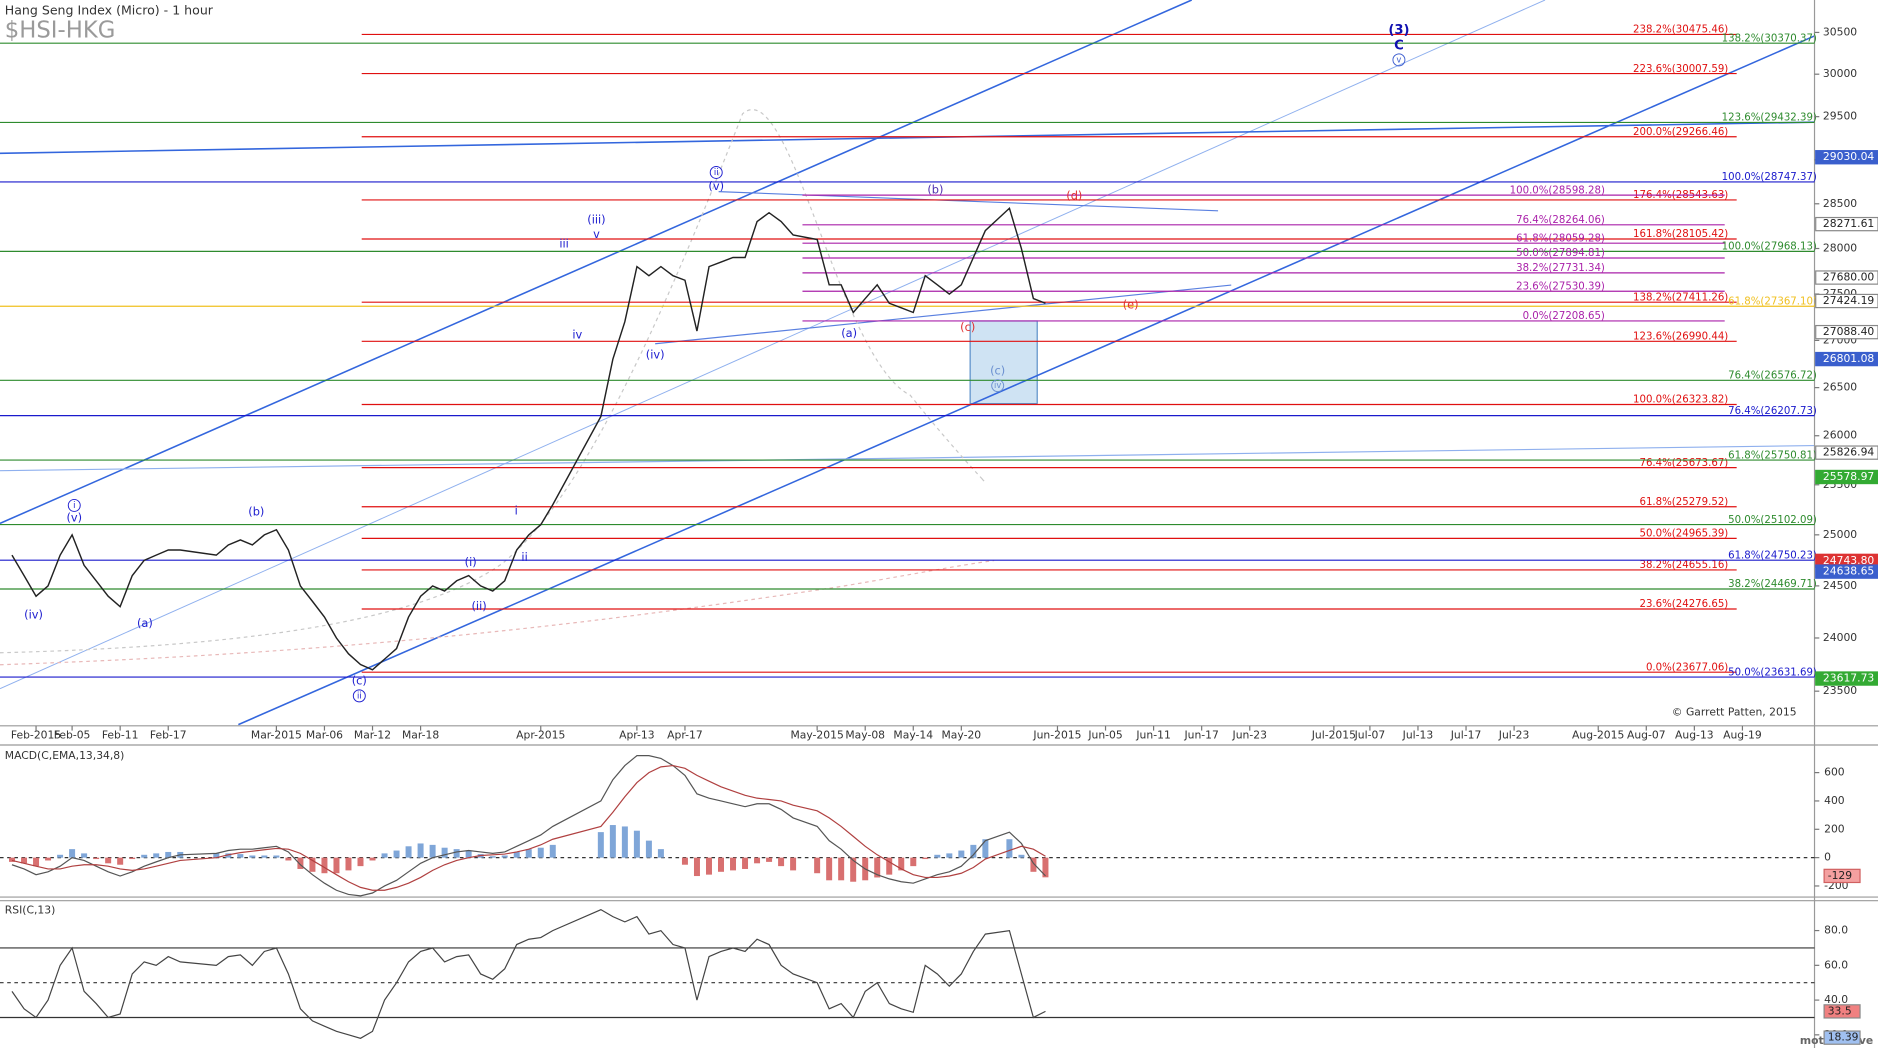  Describe the element at coordinates (1683, 565) in the screenshot. I see `fib-label: 38.2%(24655.16)` at that location.